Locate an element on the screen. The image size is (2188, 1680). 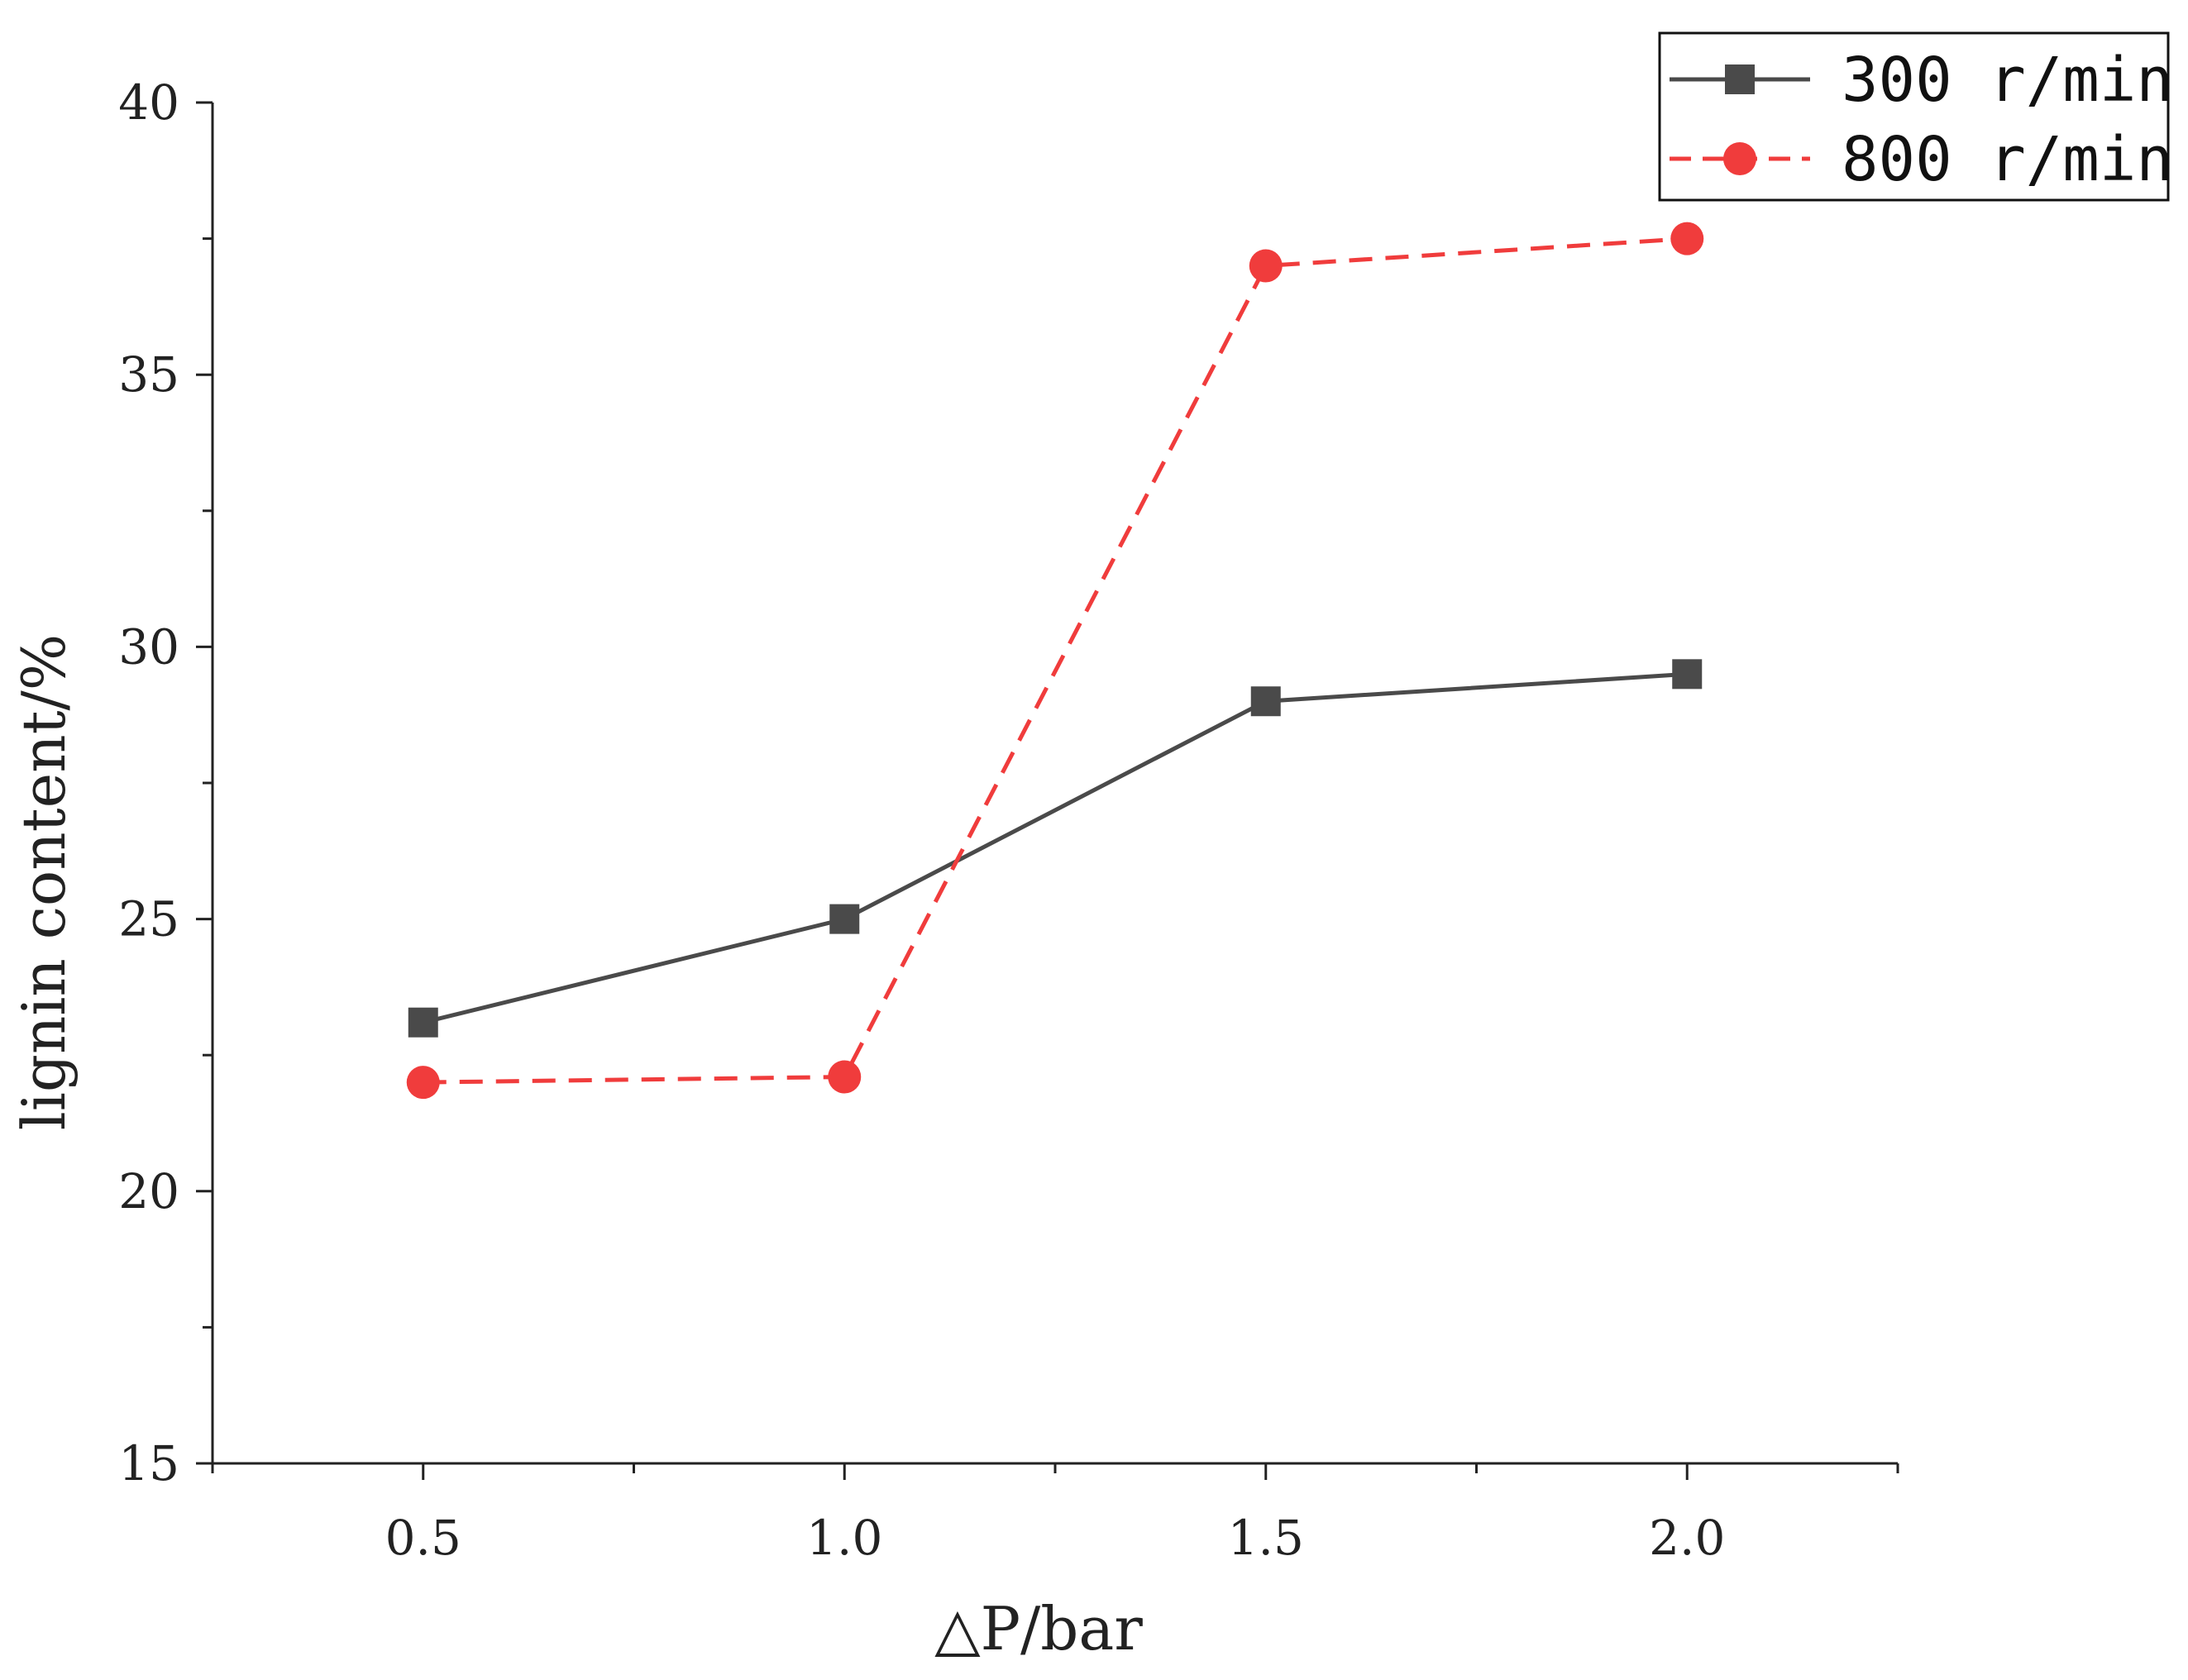
series-line is located at coordinates (1055, 848).